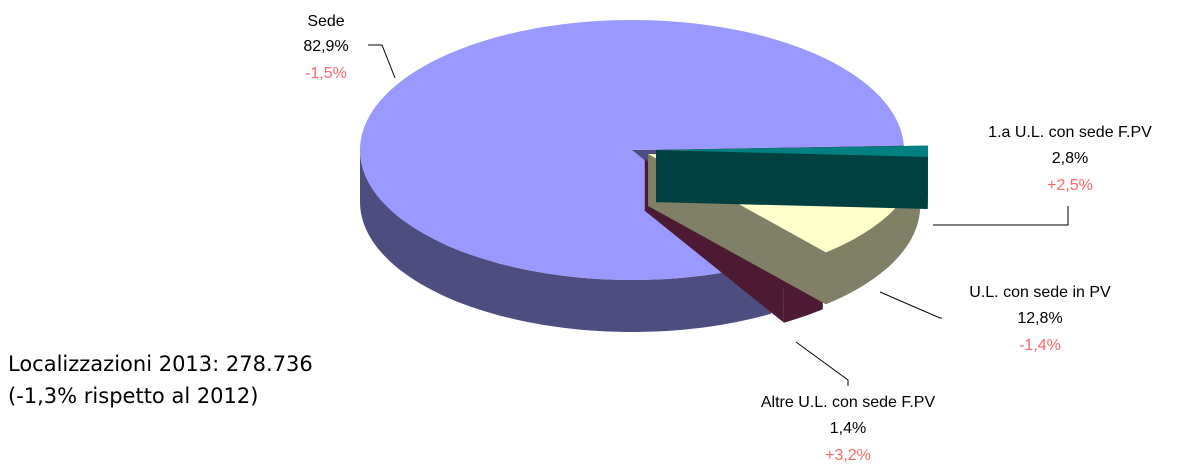 This screenshot has height=467, width=1183. Describe the element at coordinates (565, 240) in the screenshot. I see `slice-0-side` at that location.